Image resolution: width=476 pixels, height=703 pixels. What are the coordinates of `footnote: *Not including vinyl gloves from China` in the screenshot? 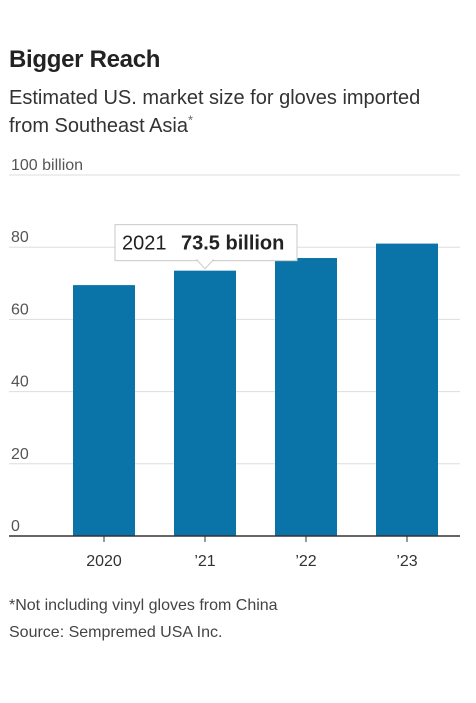 It's located at (143, 605).